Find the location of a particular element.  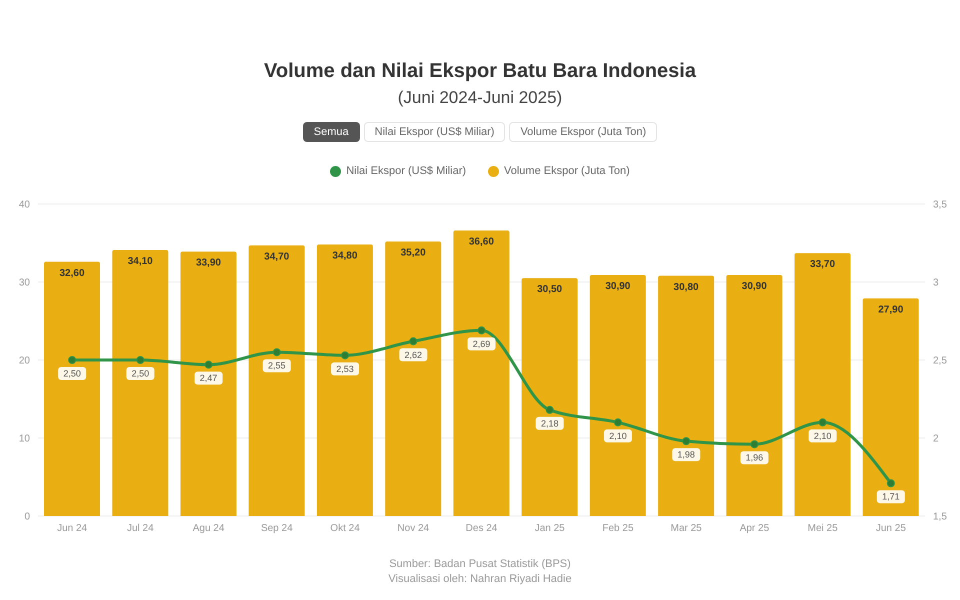

x-tick-label: Feb 25 is located at coordinates (618, 528).